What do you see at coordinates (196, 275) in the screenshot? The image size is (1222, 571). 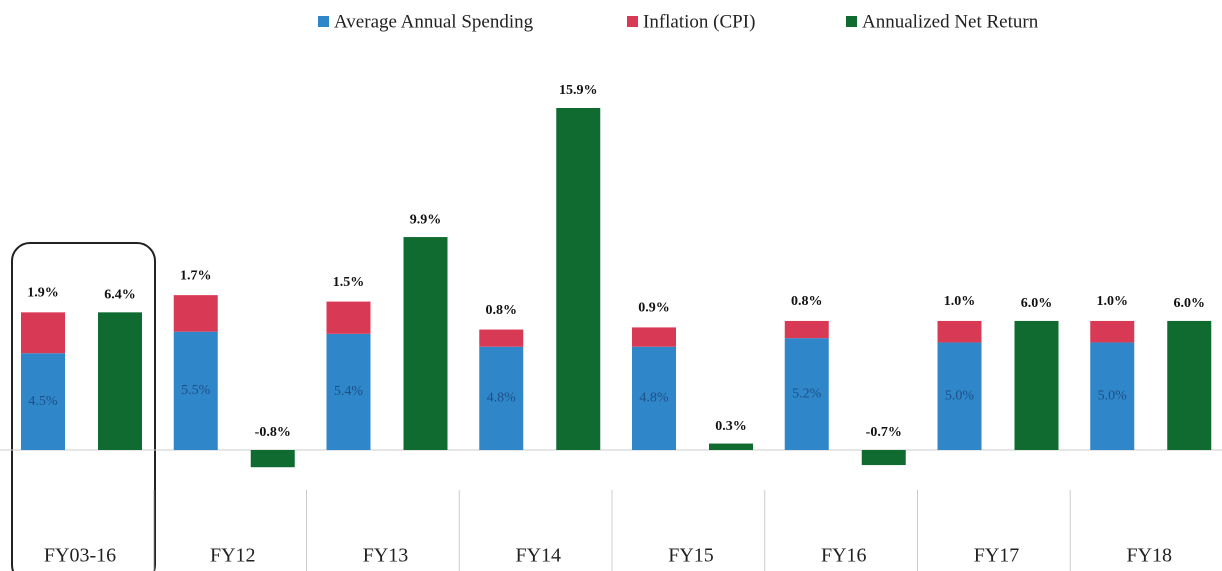 I see `value-label: 1.7%` at bounding box center [196, 275].